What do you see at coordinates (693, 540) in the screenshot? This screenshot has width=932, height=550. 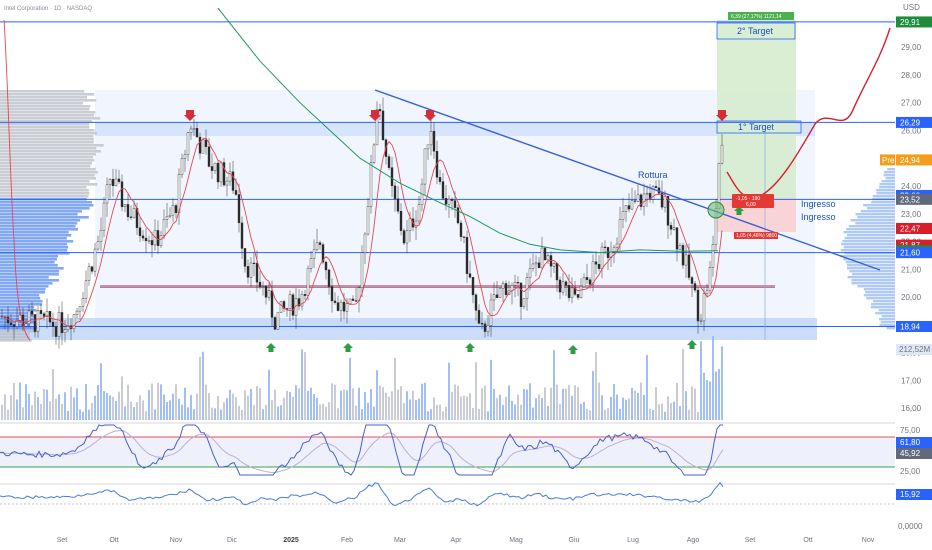 I see `date-label: Ago` at bounding box center [693, 540].